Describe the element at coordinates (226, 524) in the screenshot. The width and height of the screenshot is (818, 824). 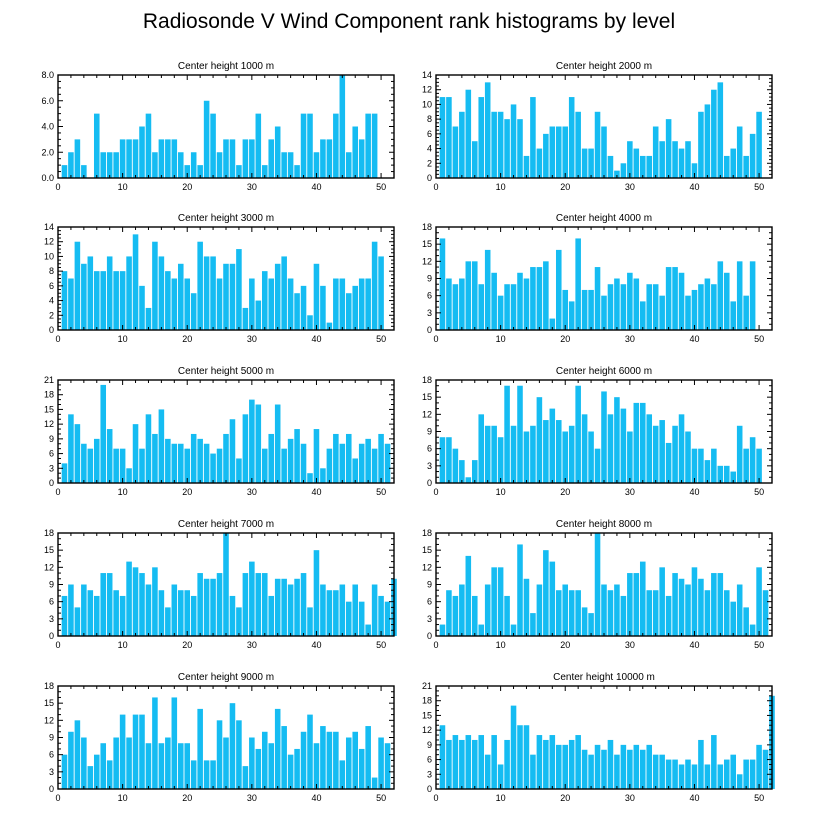
I see `panel-title: Center height 7000 m` at that location.